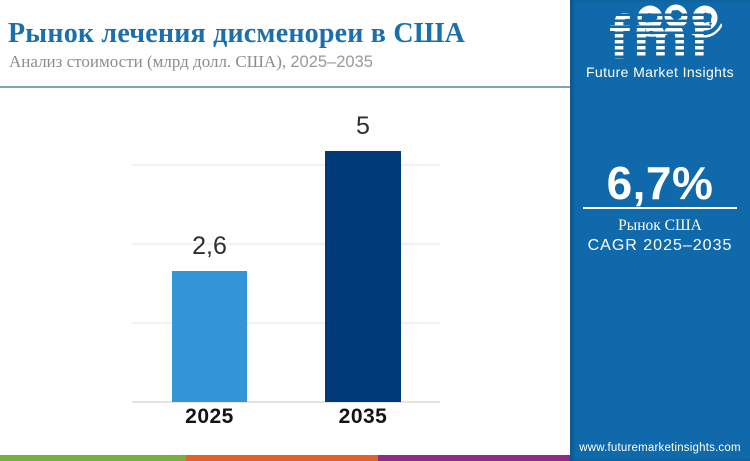 The width and height of the screenshot is (750, 461). I want to click on kpi-cagr-label: CAGR 2025–2035, so click(660, 245).